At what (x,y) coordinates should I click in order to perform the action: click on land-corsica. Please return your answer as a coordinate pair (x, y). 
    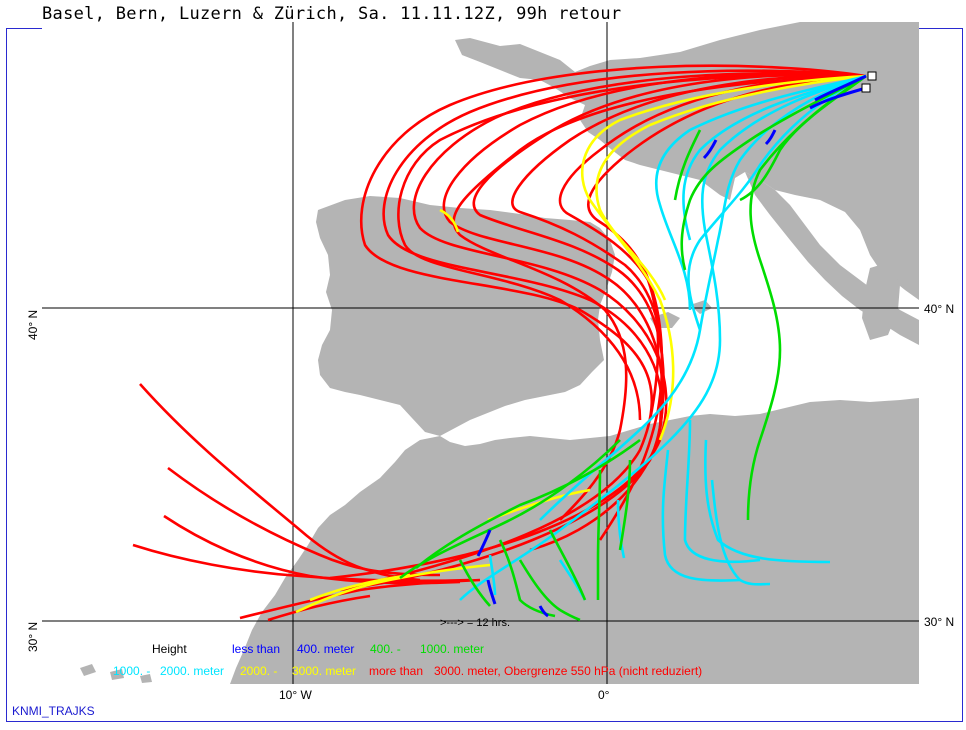
    Looking at the image, I should click on (888, 239).